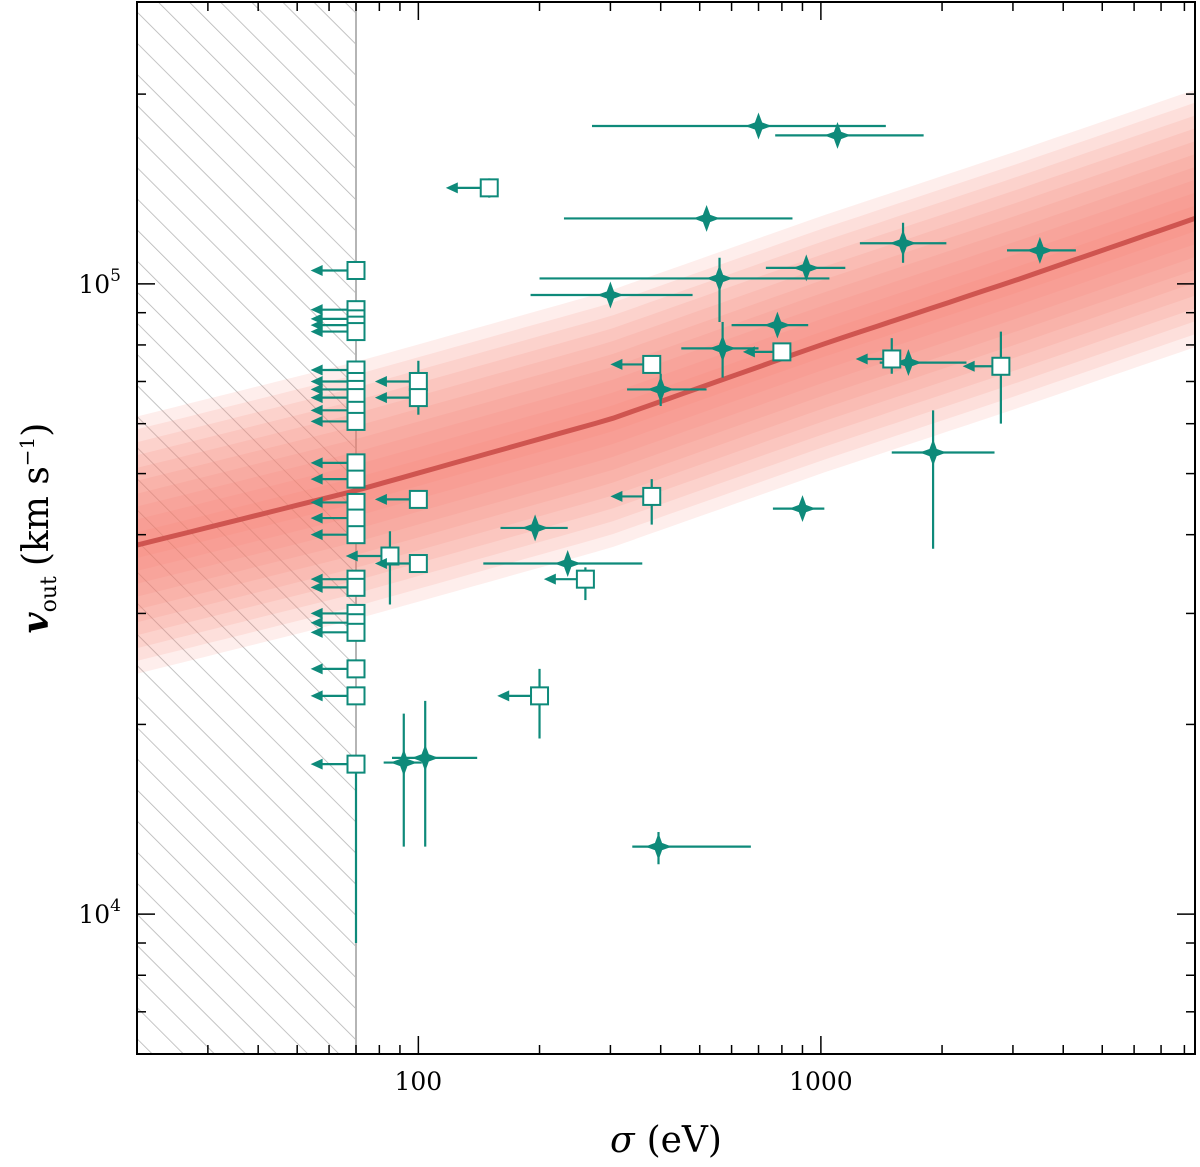  I want to click on x-tick-label: 1000, so click(821, 1081).